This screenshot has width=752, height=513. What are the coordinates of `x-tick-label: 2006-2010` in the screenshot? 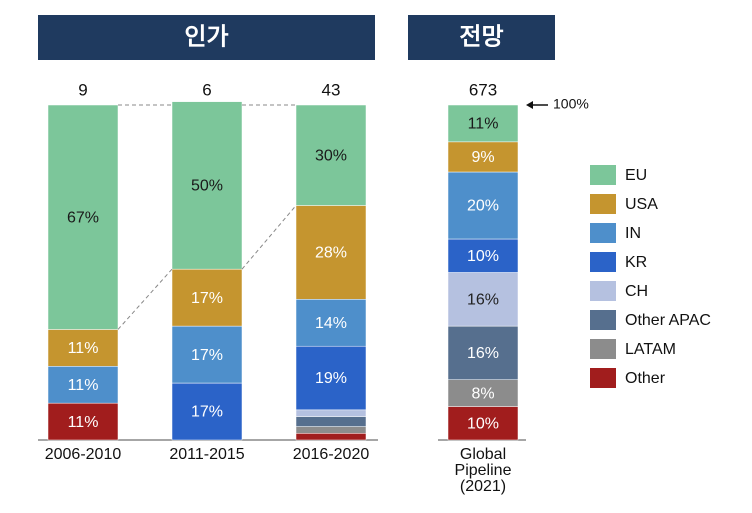 It's located at (83, 454).